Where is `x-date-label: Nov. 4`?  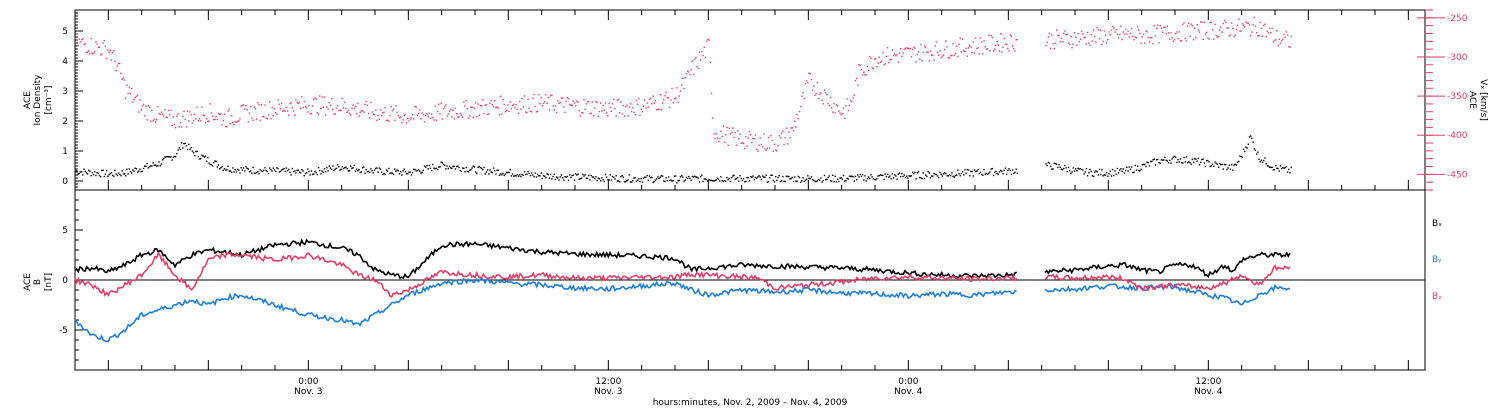
x-date-label: Nov. 4 is located at coordinates (908, 392).